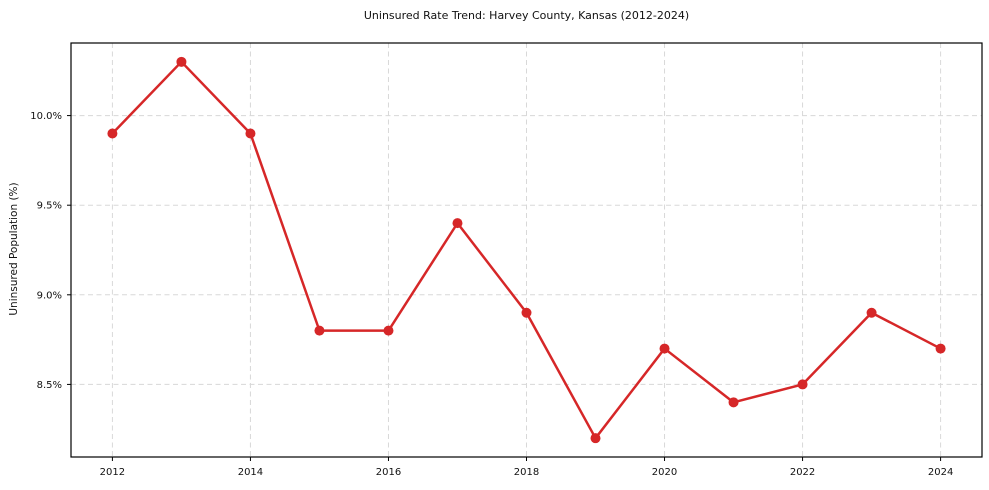 The height and width of the screenshot is (490, 989). What do you see at coordinates (457, 223) in the screenshot?
I see `data-point-2017` at bounding box center [457, 223].